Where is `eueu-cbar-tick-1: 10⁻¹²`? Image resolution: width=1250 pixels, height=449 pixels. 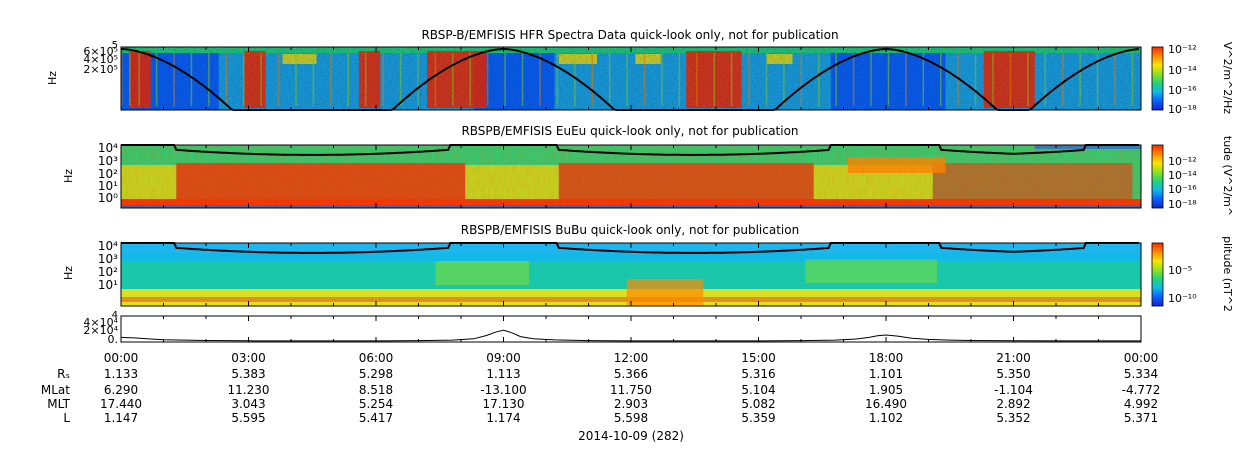 eueu-cbar-tick-1: 10⁻¹² is located at coordinates (1182, 161).